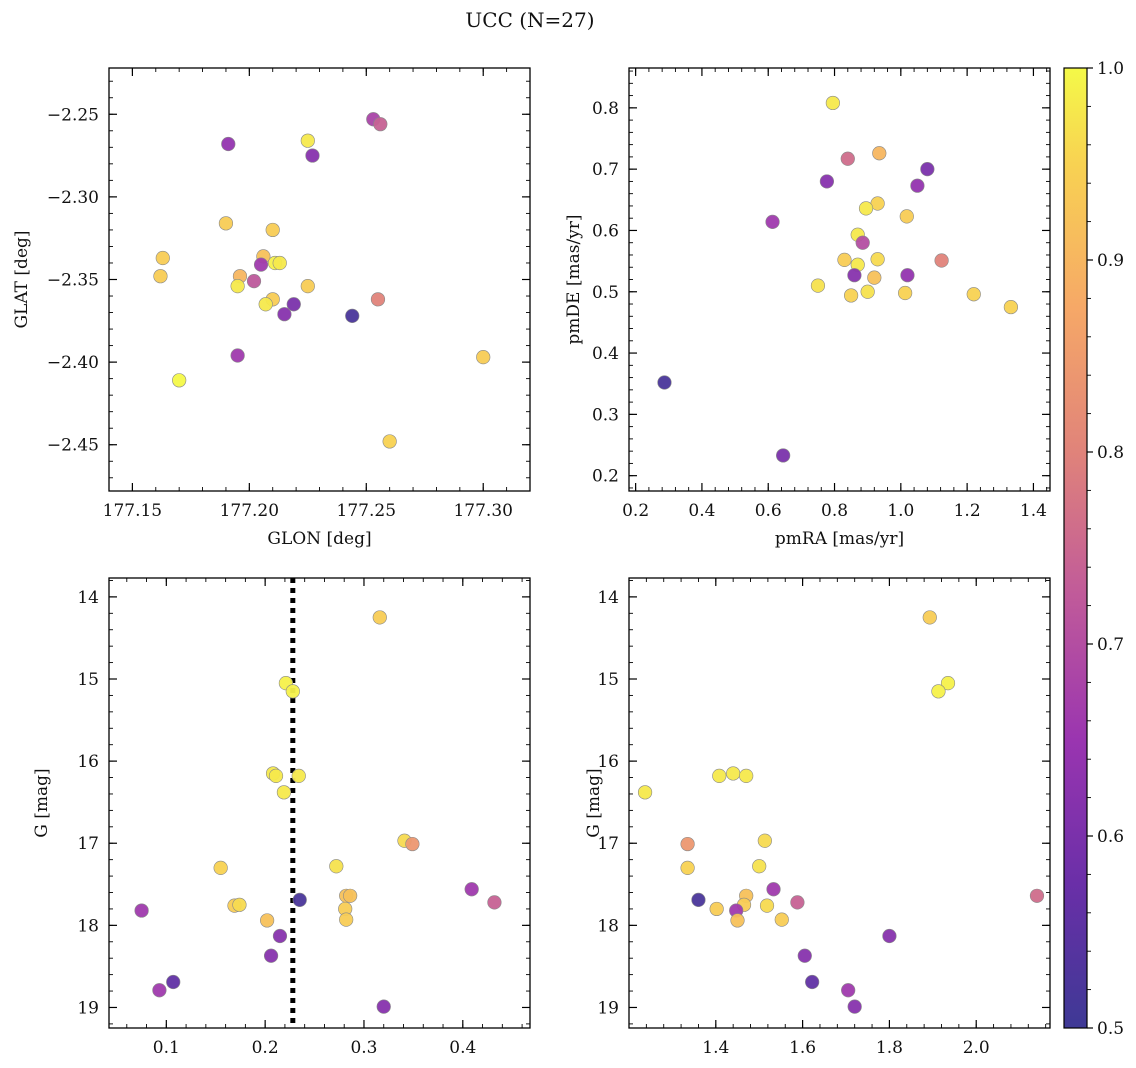 This screenshot has width=1136, height=1068. What do you see at coordinates (73, 446) in the screenshot?
I see `y-tick-label: −2.45` at bounding box center [73, 446].